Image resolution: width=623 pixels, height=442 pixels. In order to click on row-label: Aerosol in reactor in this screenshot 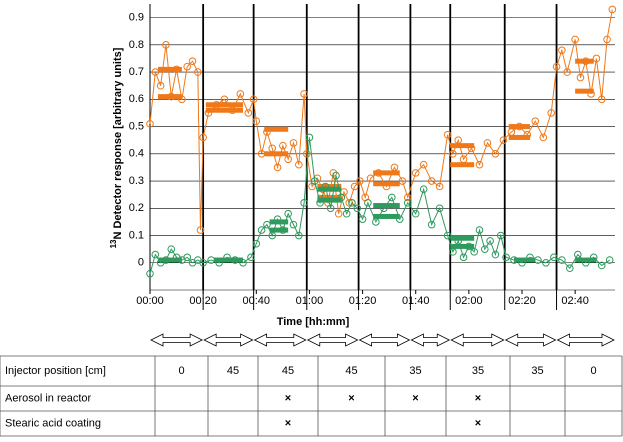, I will do `click(48, 398)`.